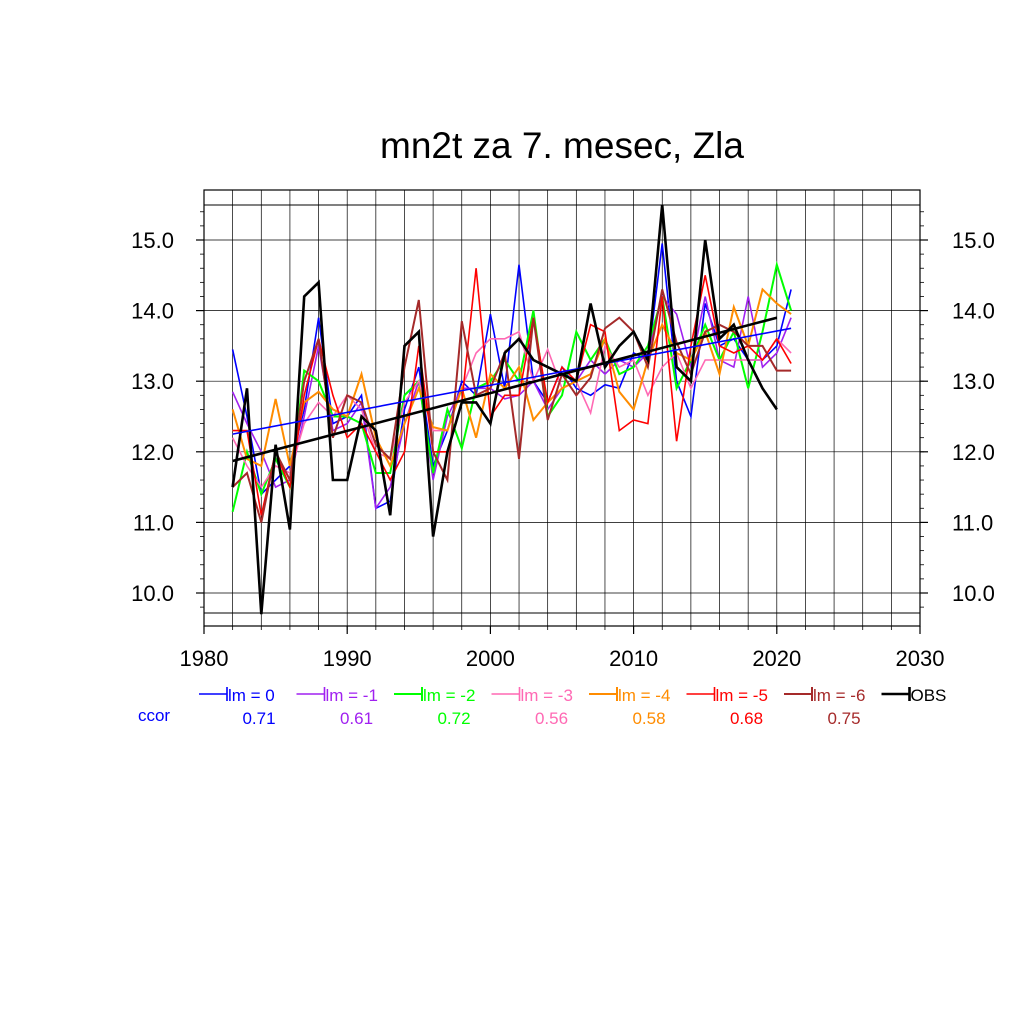 The width and height of the screenshot is (1024, 1029). I want to click on y-tick-label: 15.0, so click(152, 240).